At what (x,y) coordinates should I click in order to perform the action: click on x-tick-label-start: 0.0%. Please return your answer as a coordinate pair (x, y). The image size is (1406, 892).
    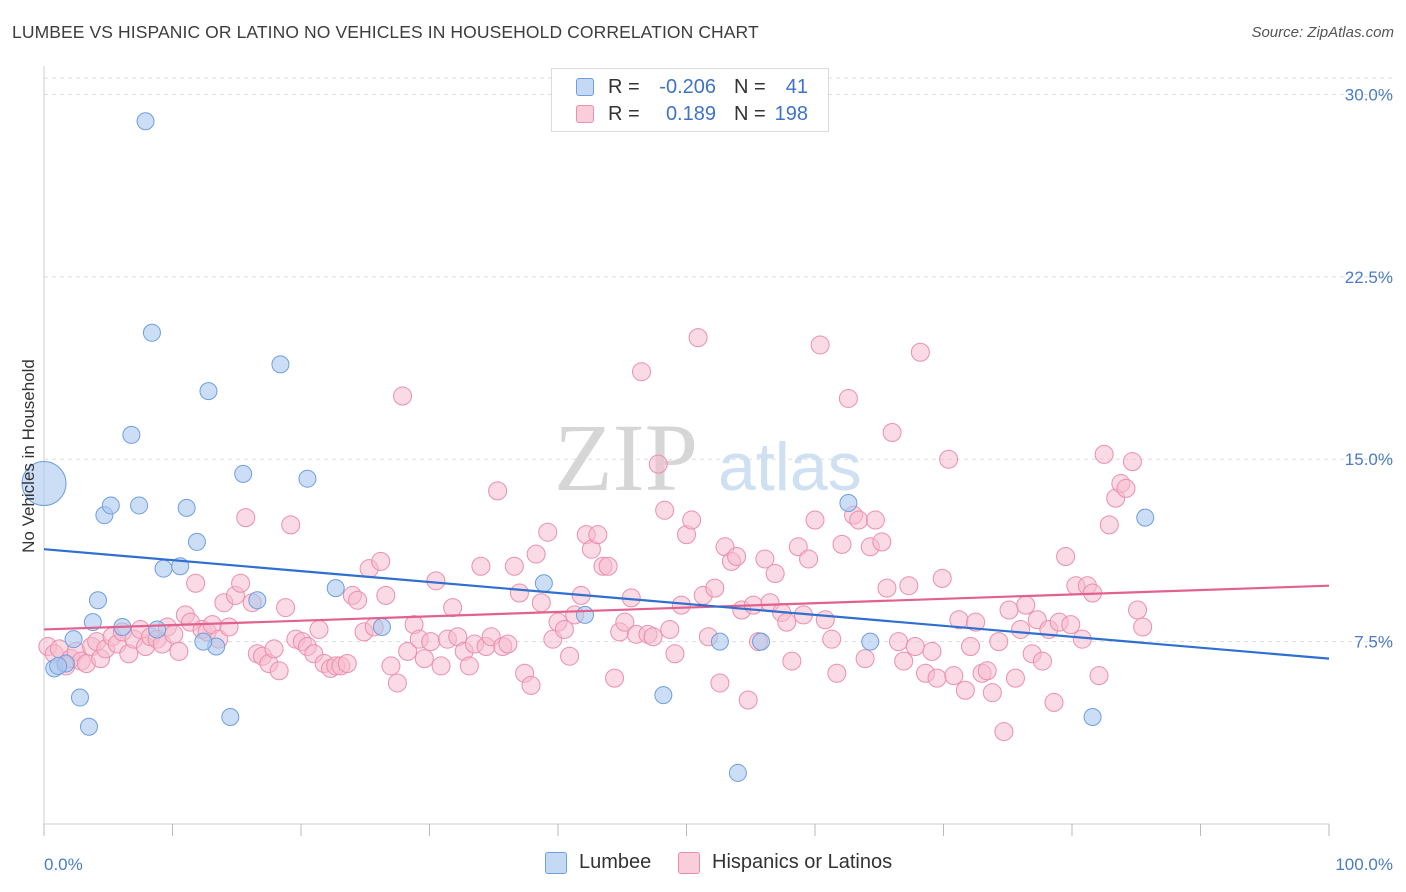
    Looking at the image, I should click on (63, 864).